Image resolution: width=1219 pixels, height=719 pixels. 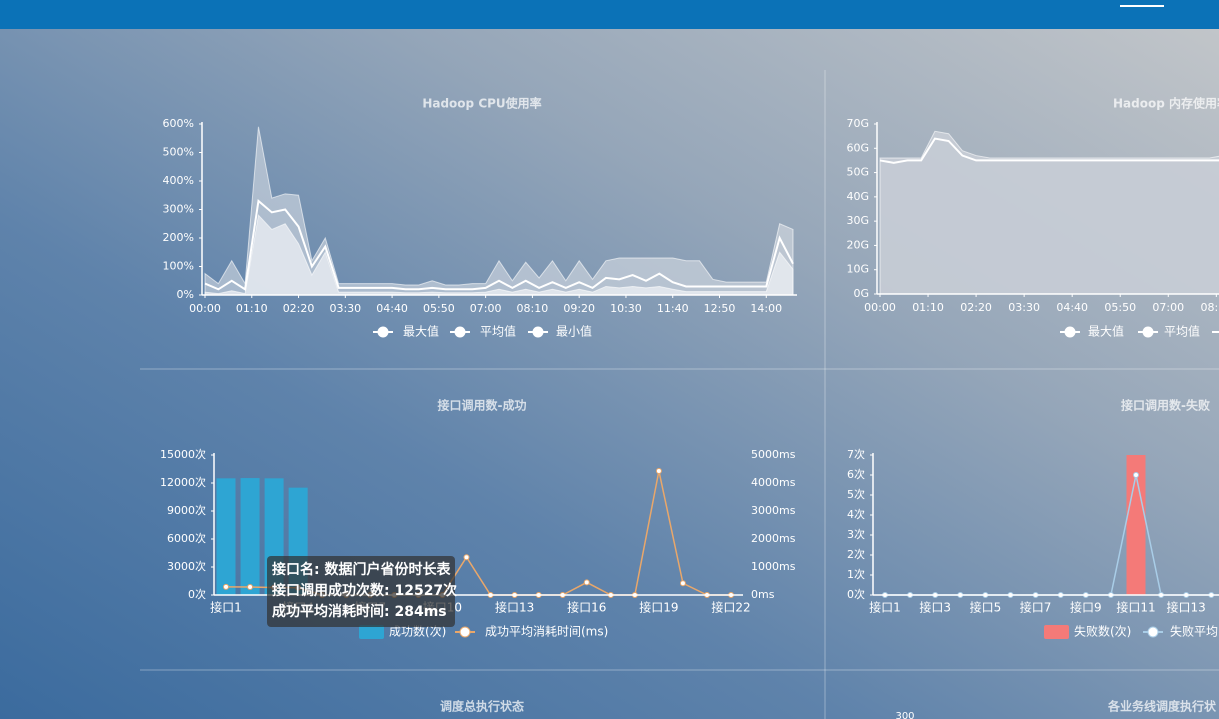 What do you see at coordinates (857, 147) in the screenshot?
I see `y-tick-label: 60G` at bounding box center [857, 147].